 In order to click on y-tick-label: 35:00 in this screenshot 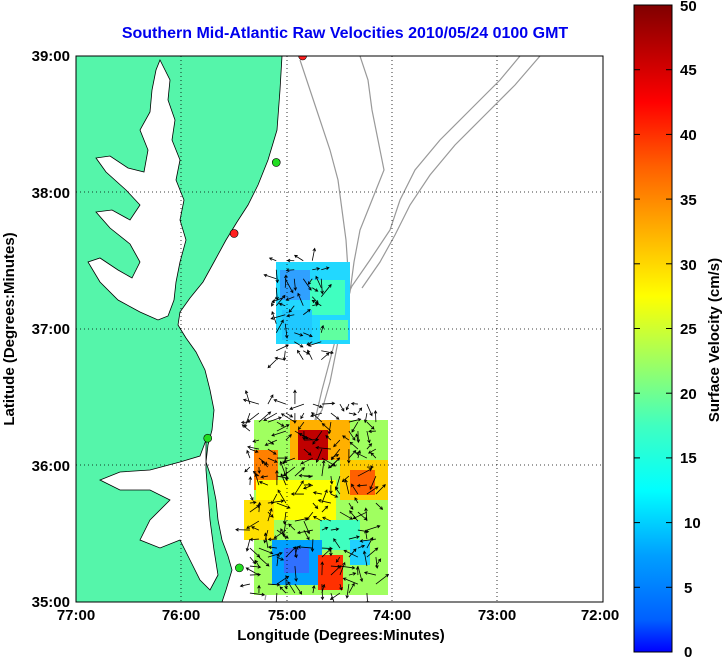, I will do `click(51, 602)`.